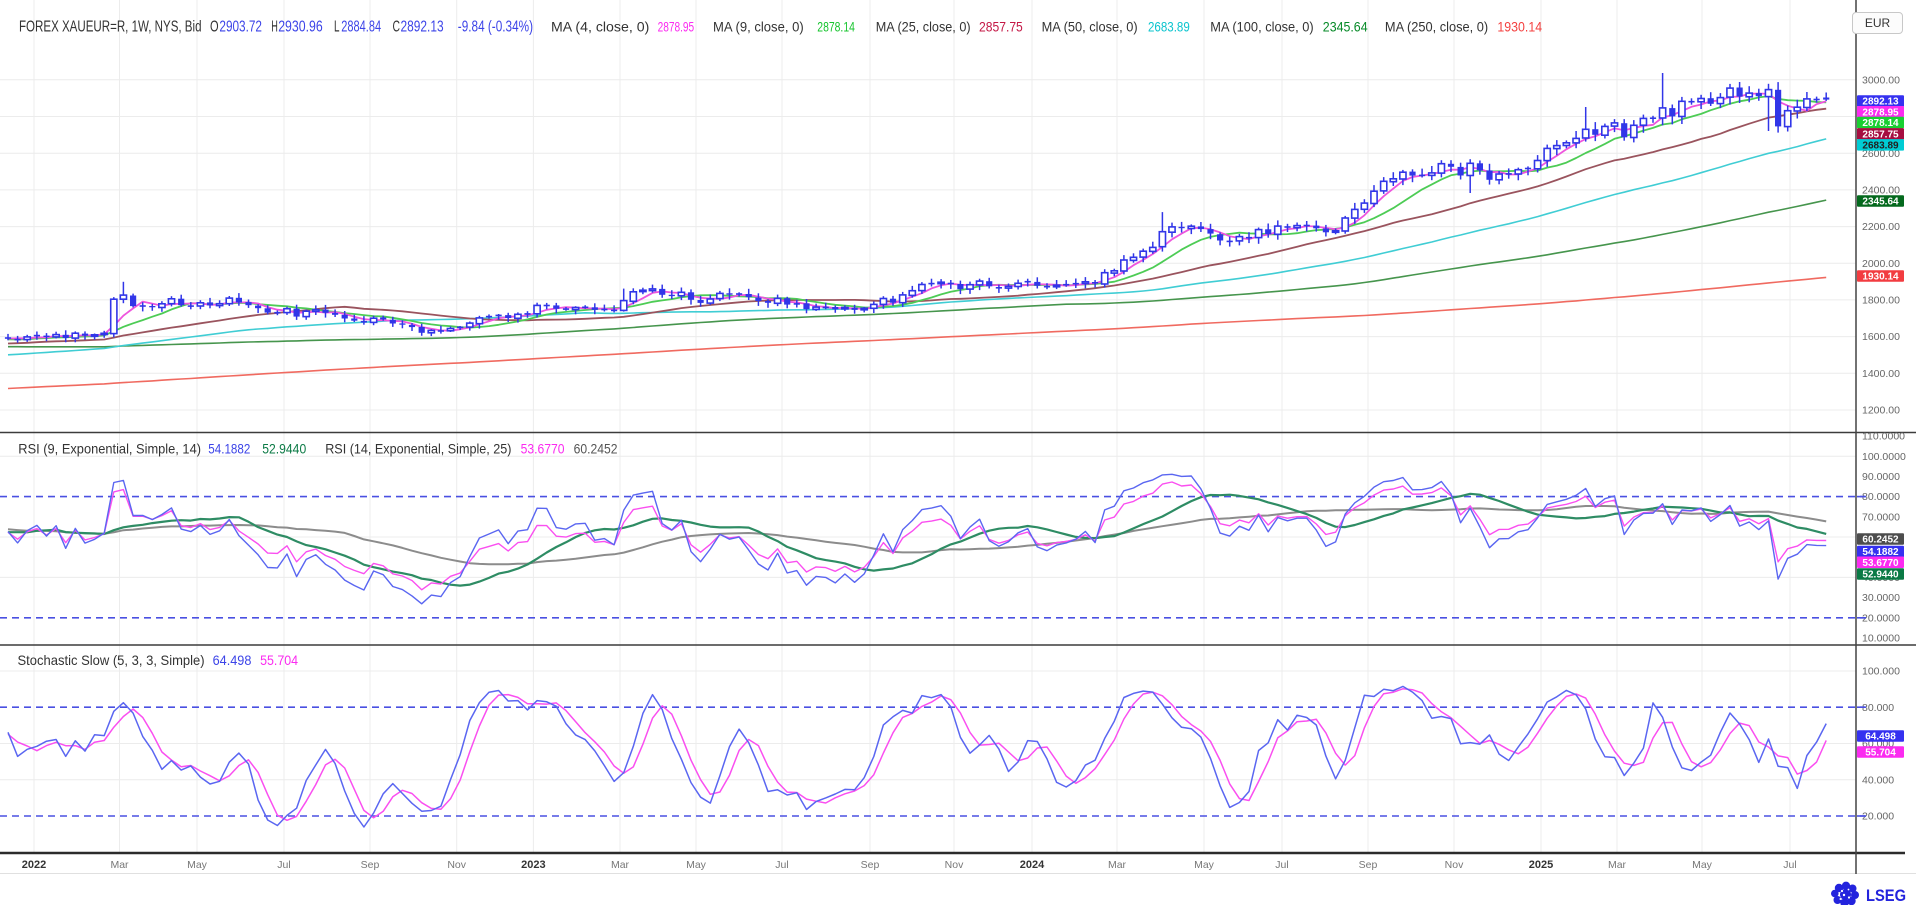  Describe the element at coordinates (600, 27) in the screenshot. I see `svg-text: MA (4, close, 0)` at that location.